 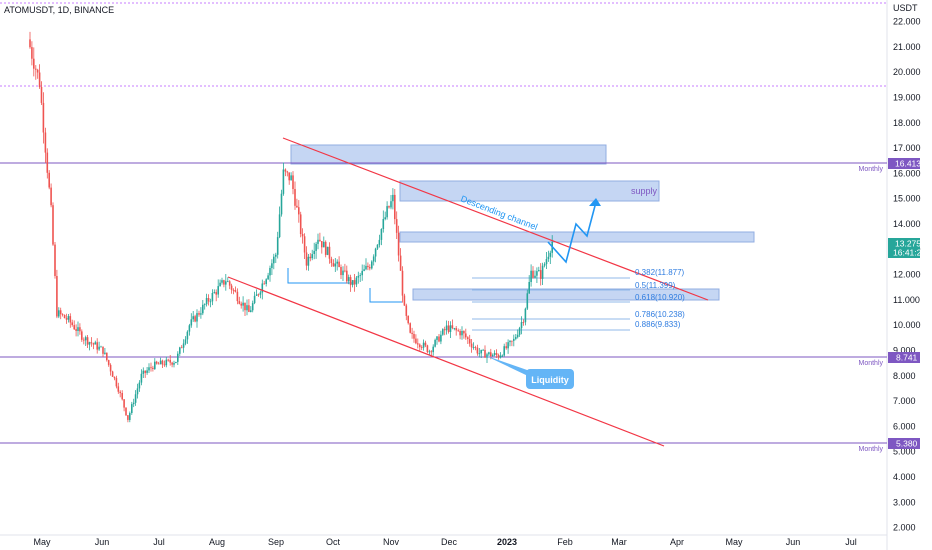 What do you see at coordinates (550, 379) in the screenshot?
I see `liquidity-callout` at bounding box center [550, 379].